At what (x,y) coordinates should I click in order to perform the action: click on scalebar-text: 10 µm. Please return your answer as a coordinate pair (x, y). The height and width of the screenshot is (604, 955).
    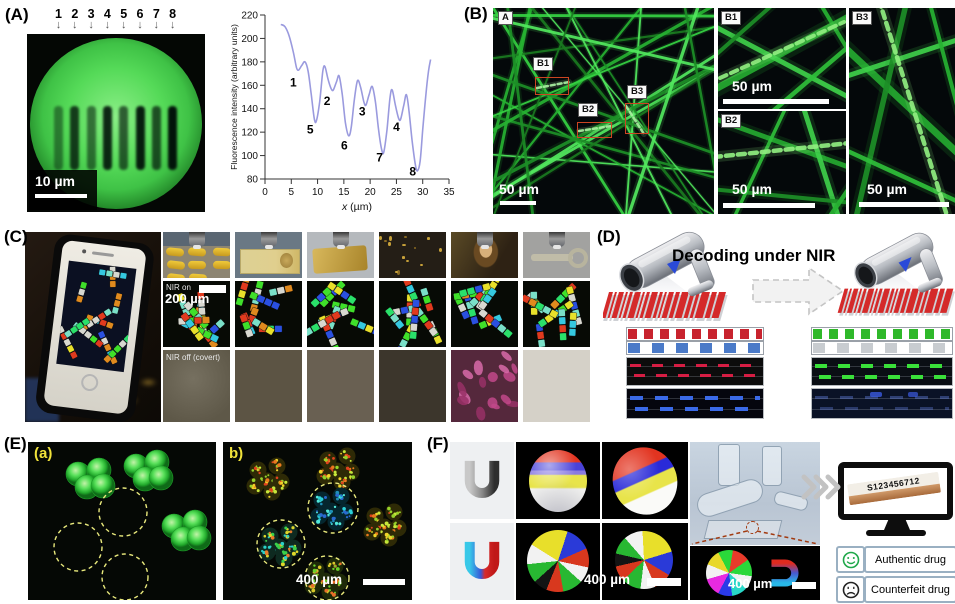
    Looking at the image, I should click on (55, 181).